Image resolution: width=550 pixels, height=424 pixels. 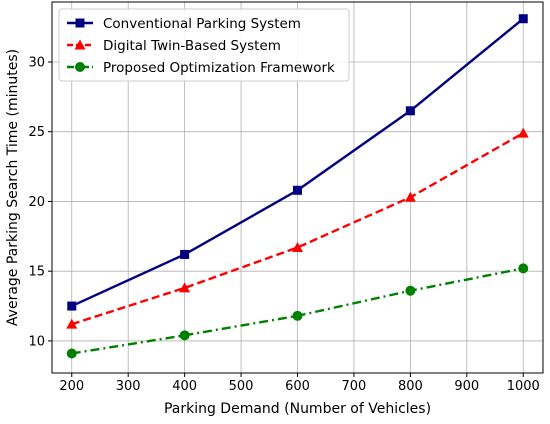 What do you see at coordinates (523, 386) in the screenshot?
I see `x-tick-label: 1000` at bounding box center [523, 386].